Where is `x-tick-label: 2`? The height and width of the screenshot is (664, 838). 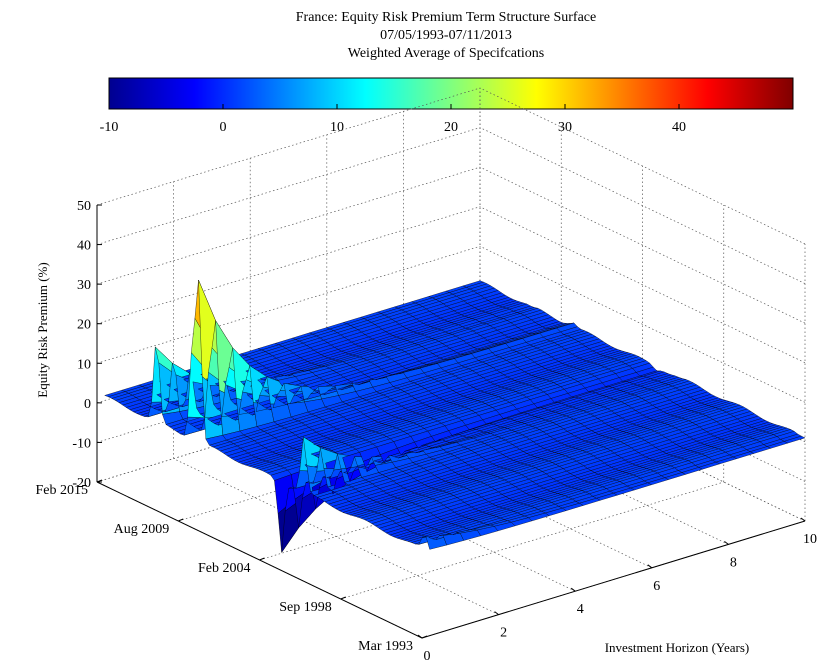 x-tick-label: 2 is located at coordinates (503, 633).